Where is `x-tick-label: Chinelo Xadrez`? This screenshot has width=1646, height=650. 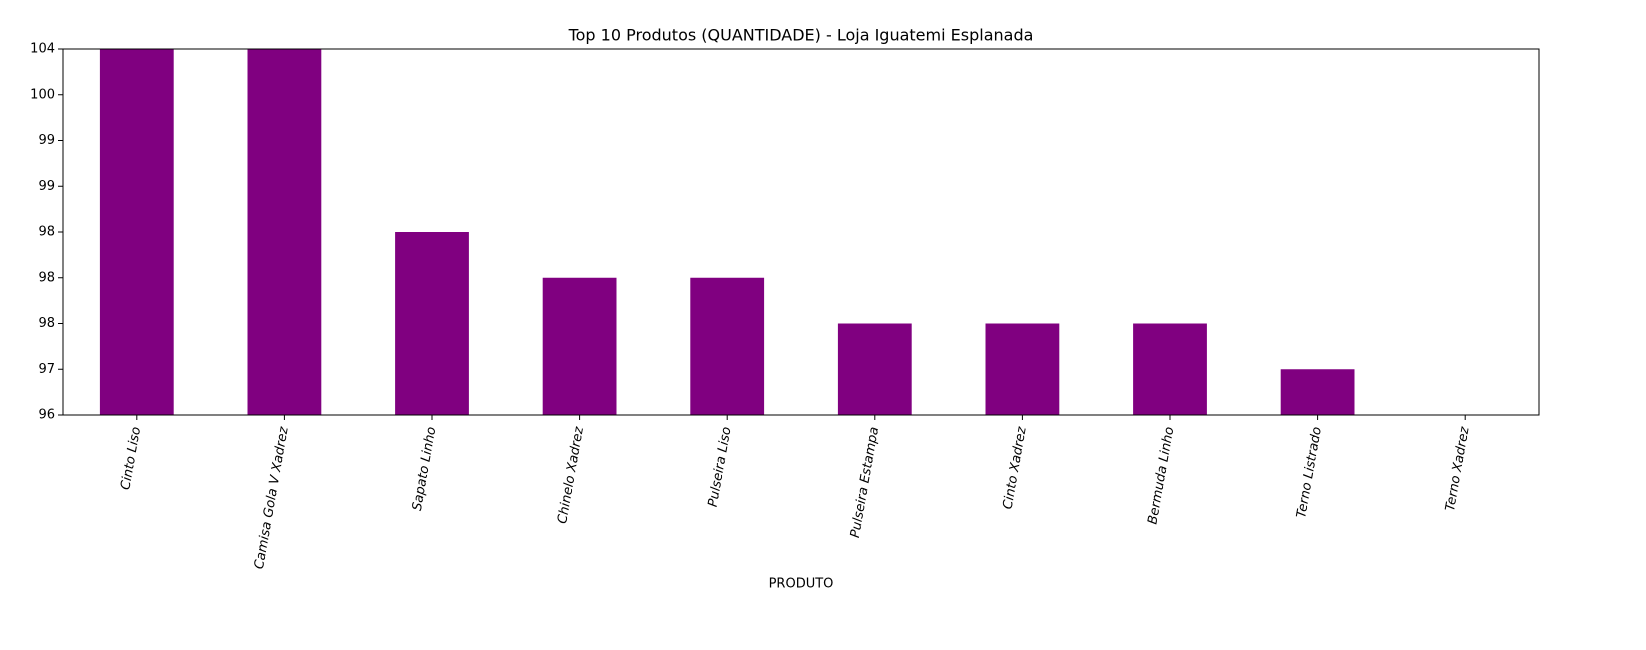 x-tick-label: Chinelo Xadrez is located at coordinates (571, 475).